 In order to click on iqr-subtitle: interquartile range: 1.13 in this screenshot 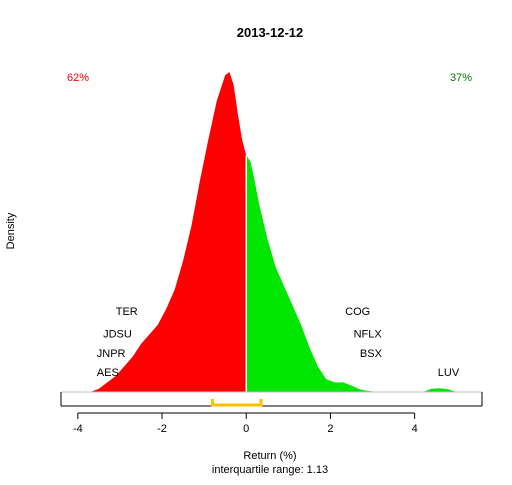, I will do `click(270, 470)`.